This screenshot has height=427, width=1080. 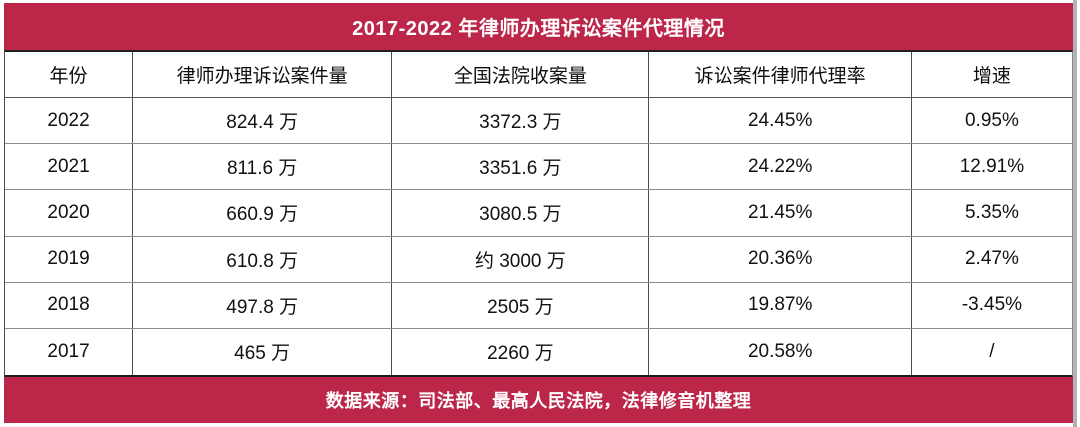 I want to click on table-cell: 824.4 万, so click(x=263, y=121).